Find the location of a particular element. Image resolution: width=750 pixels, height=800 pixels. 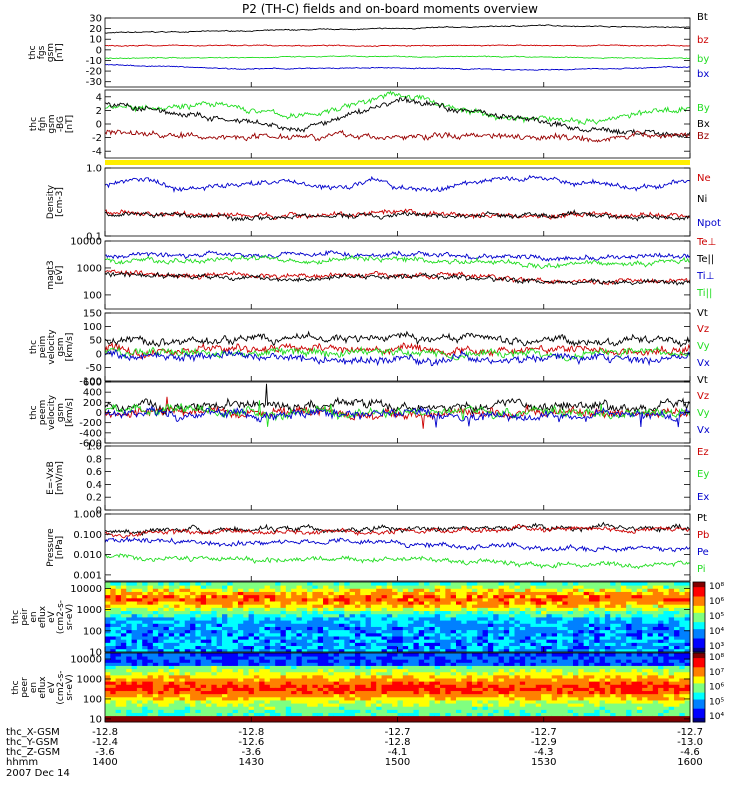

series-line is located at coordinates (397, 215).